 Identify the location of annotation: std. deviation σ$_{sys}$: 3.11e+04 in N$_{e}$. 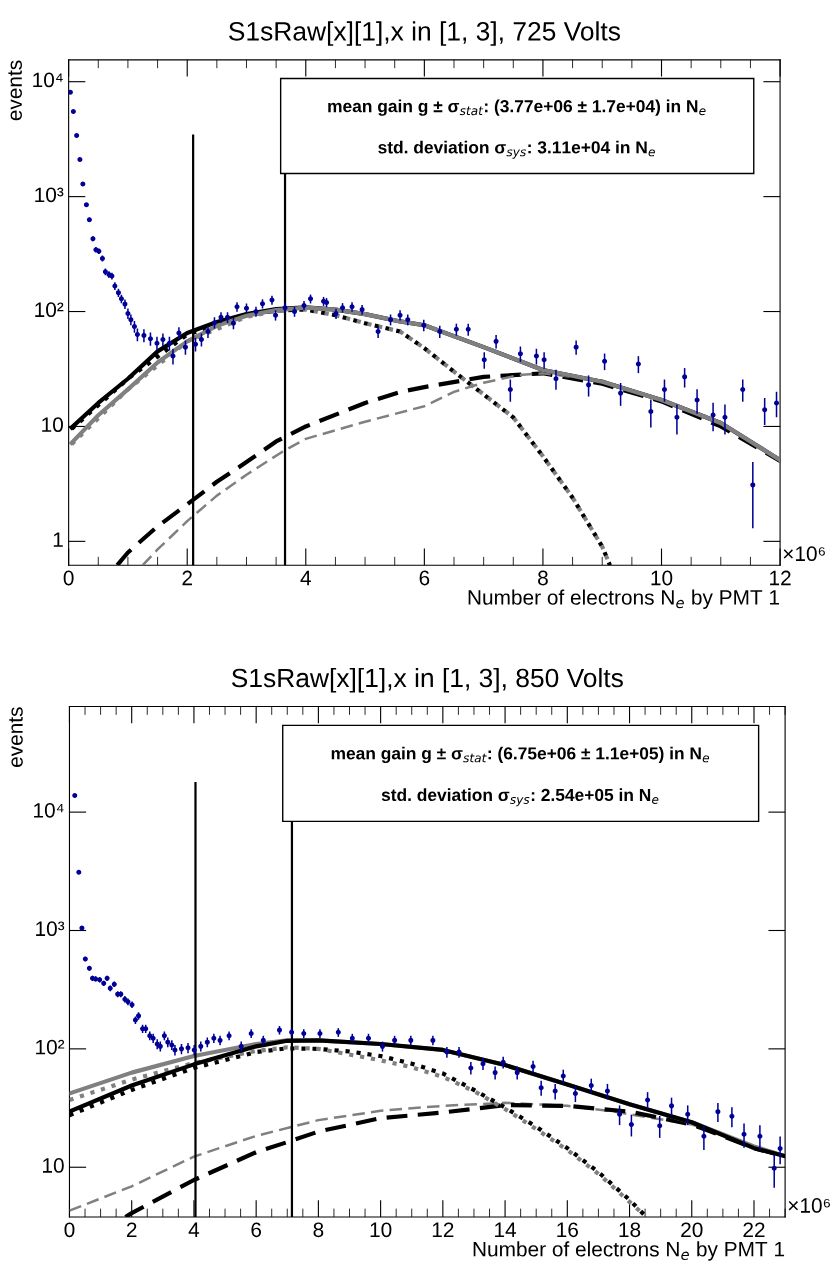
(516, 149).